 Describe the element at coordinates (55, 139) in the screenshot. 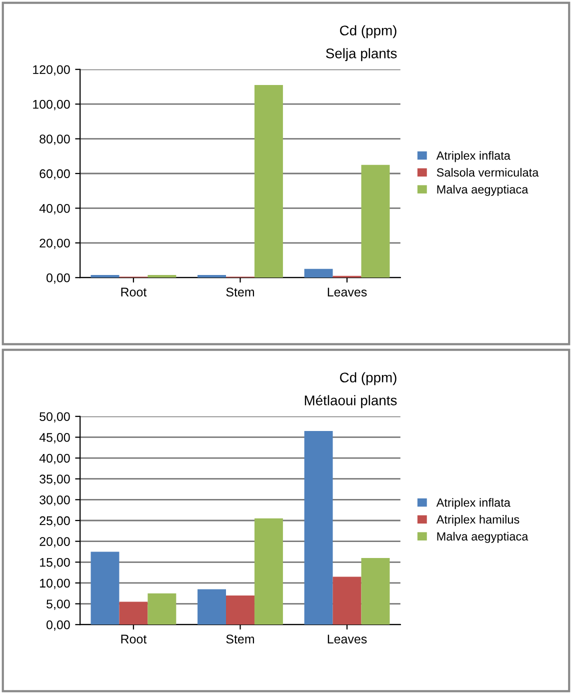

I see `y-tick-label: 80,00` at that location.